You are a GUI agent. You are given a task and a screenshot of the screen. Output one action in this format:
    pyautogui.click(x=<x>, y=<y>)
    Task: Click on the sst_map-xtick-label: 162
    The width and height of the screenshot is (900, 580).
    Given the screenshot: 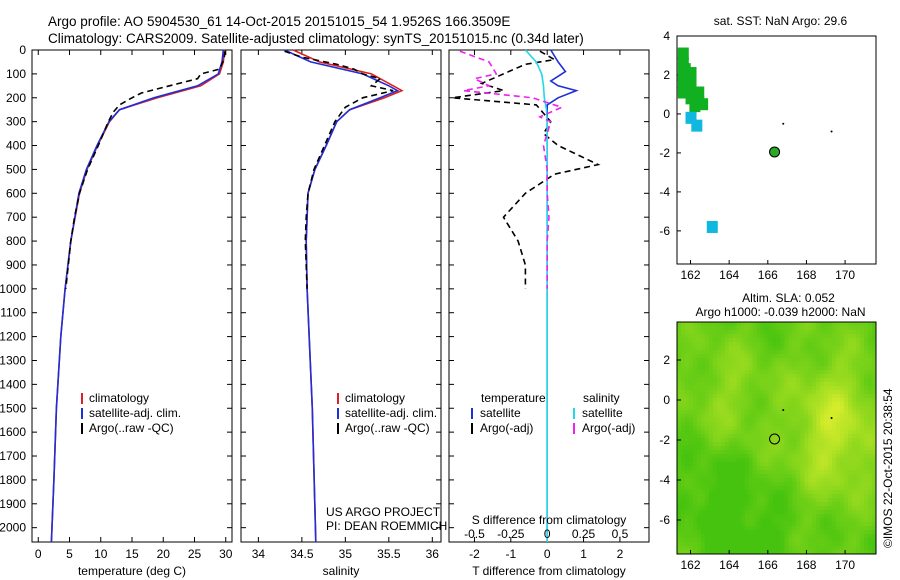 What is the action you would take?
    pyautogui.click(x=691, y=275)
    